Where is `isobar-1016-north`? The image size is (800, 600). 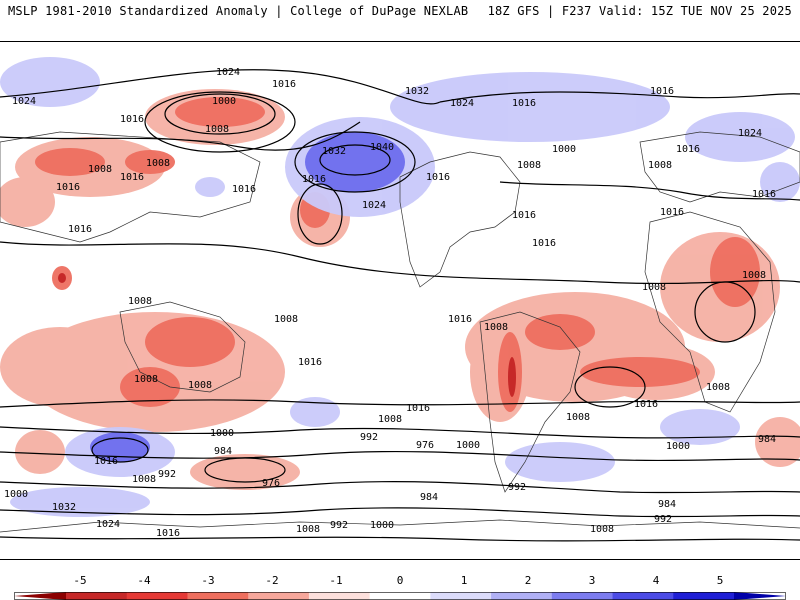 isobar-1016-north is located at coordinates (180, 136).